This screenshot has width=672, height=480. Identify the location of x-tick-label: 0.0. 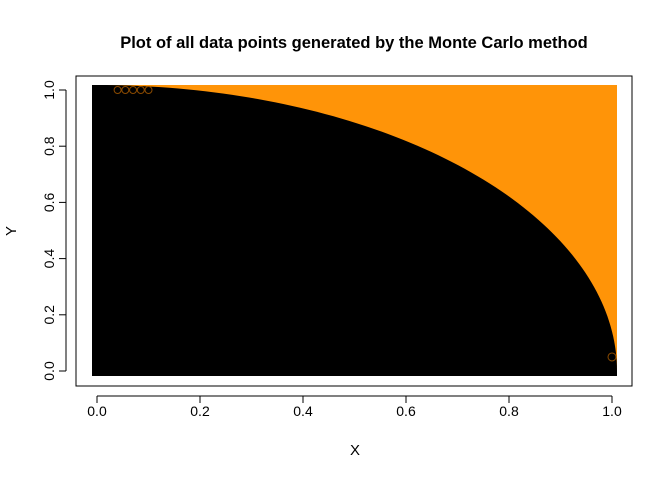
(97, 411).